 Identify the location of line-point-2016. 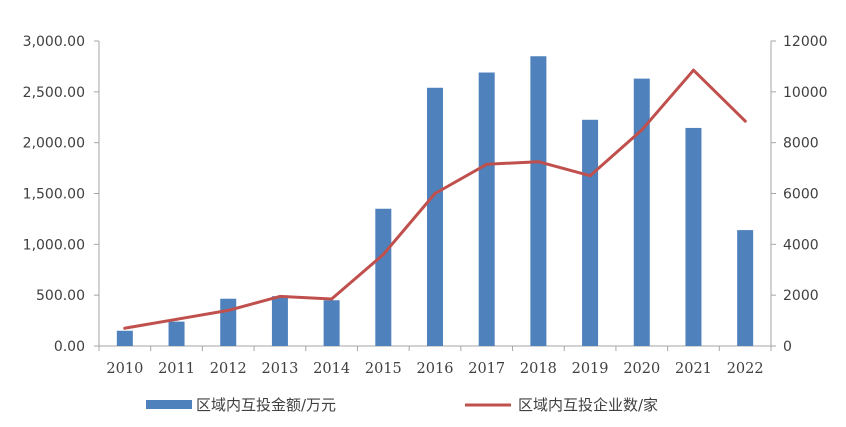
(435, 193).